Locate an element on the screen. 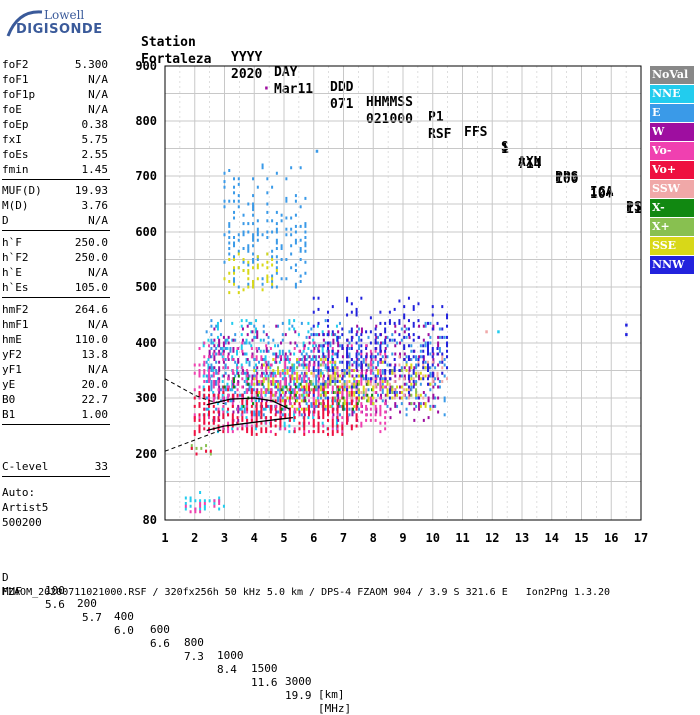 Image resolution: width=700 pixels, height=715 pixels. x-tick-label: 15 is located at coordinates (581, 538).